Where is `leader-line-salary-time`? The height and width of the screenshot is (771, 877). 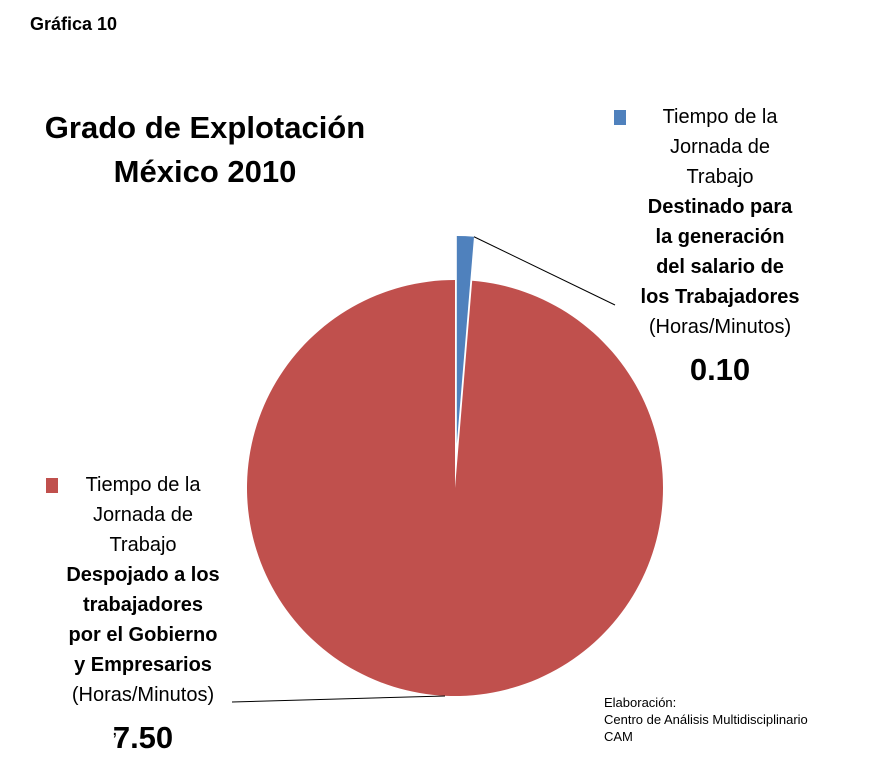
leader-line-salary-time is located at coordinates (544, 271).